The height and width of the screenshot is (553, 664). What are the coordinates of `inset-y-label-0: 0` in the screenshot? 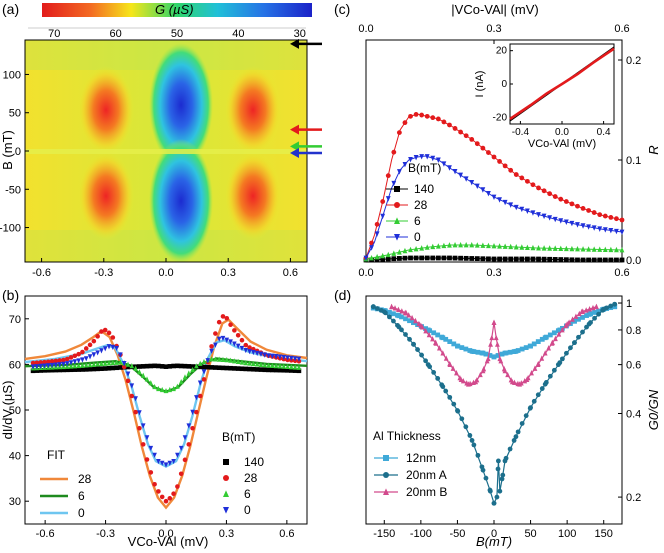 It's located at (504, 84).